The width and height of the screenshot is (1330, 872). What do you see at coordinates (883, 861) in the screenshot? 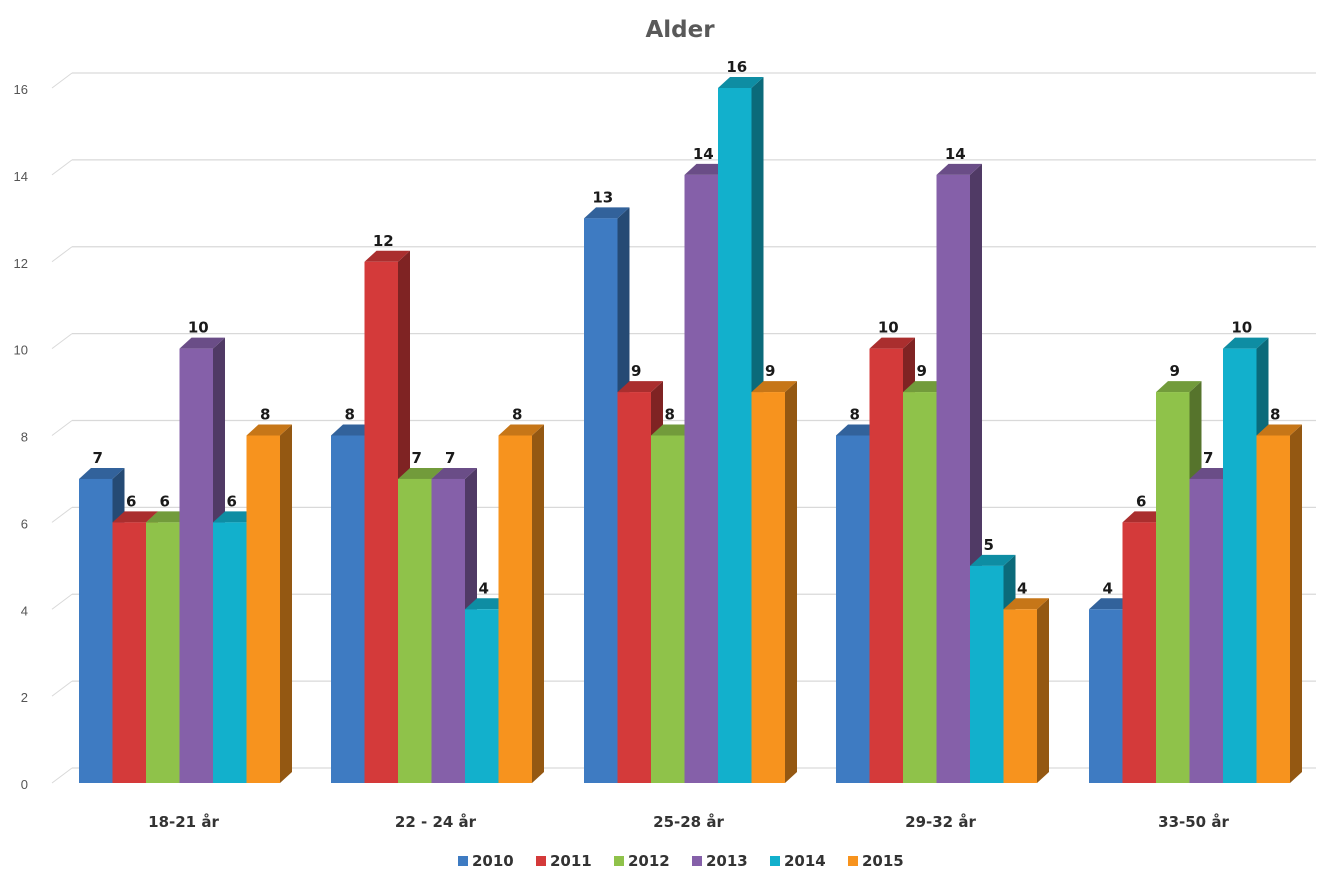
I see `legend-label: 2015` at bounding box center [883, 861].